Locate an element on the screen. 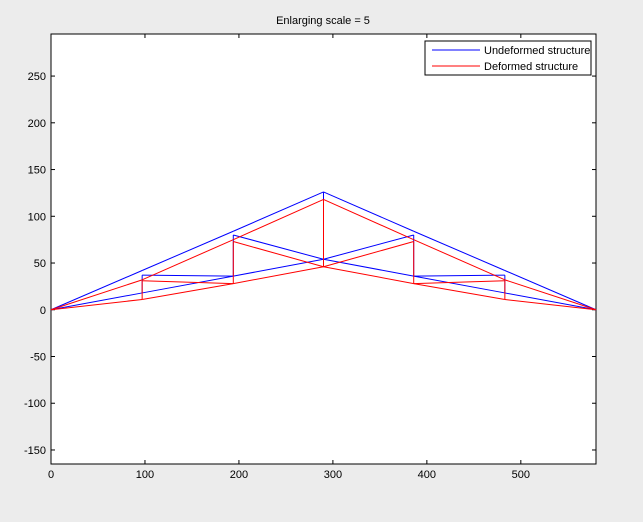 Image resolution: width=643 pixels, height=522 pixels. y-tick-label: -50 is located at coordinates (38, 358).